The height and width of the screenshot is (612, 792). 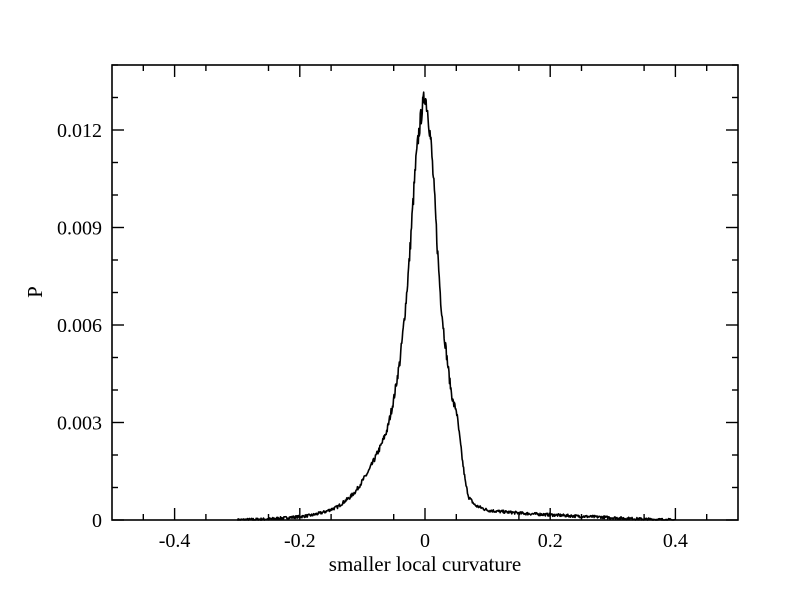 What do you see at coordinates (79, 424) in the screenshot?
I see `y-tick-label: 0.003` at bounding box center [79, 424].